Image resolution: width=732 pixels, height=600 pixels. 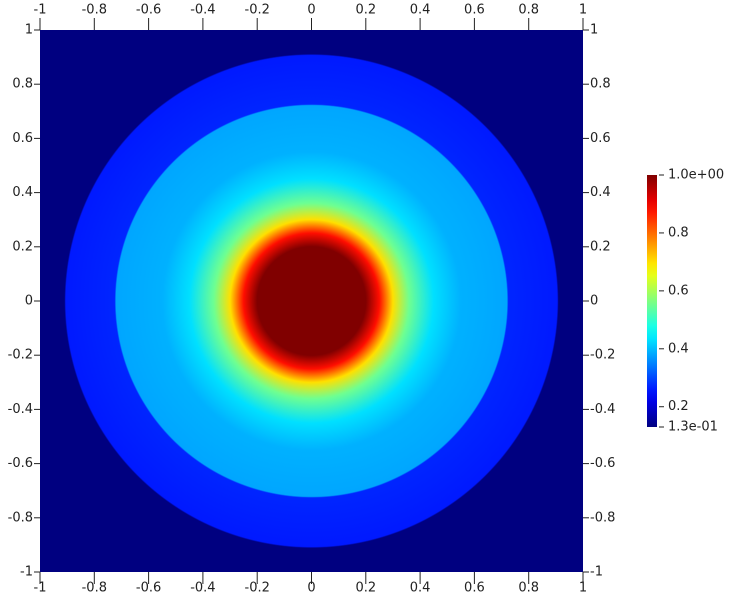 What do you see at coordinates (602, 463) in the screenshot?
I see `y-tick-label-right: -0.6` at bounding box center [602, 463].